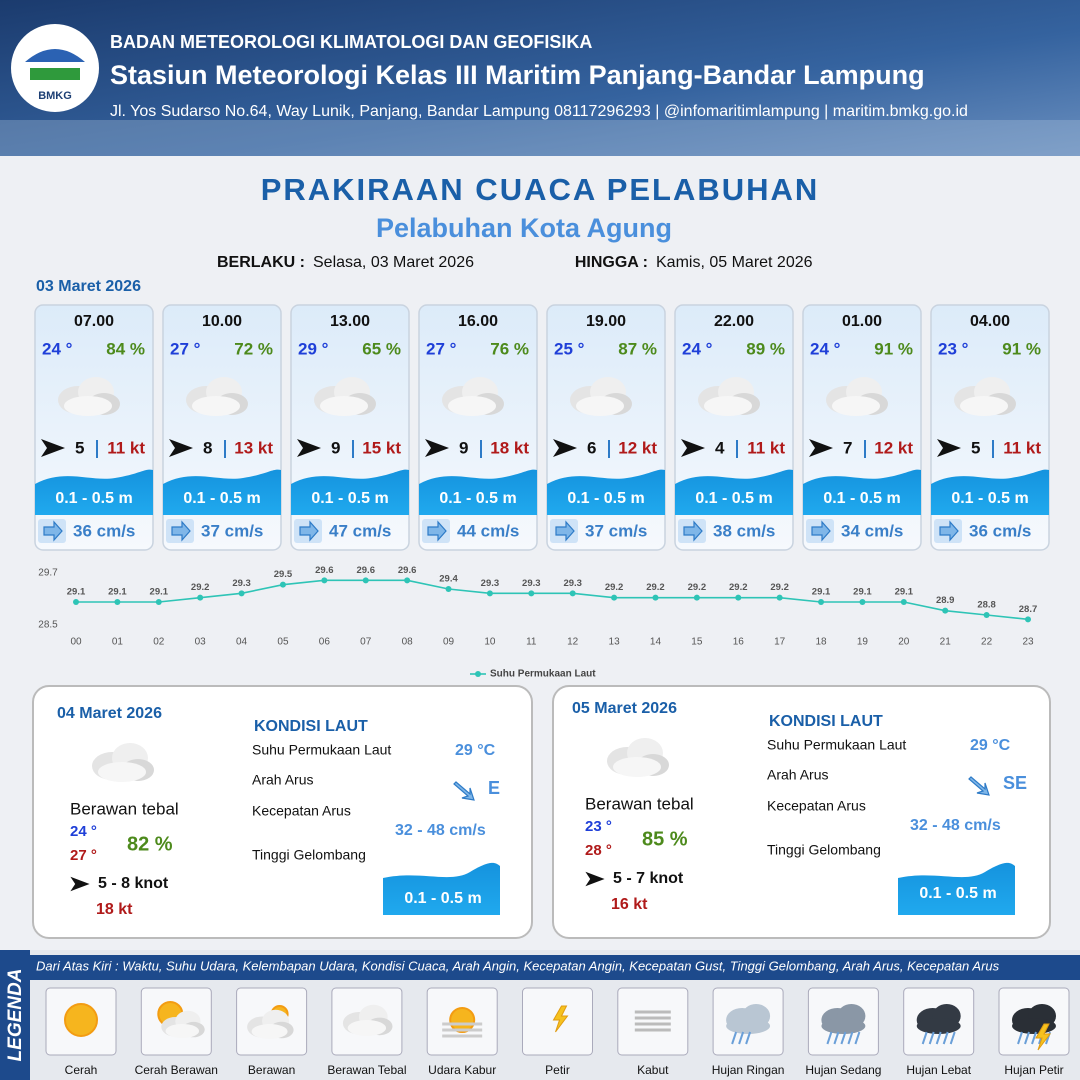  I want to click on legend-item: Hujan Lebat, so click(938, 1070).